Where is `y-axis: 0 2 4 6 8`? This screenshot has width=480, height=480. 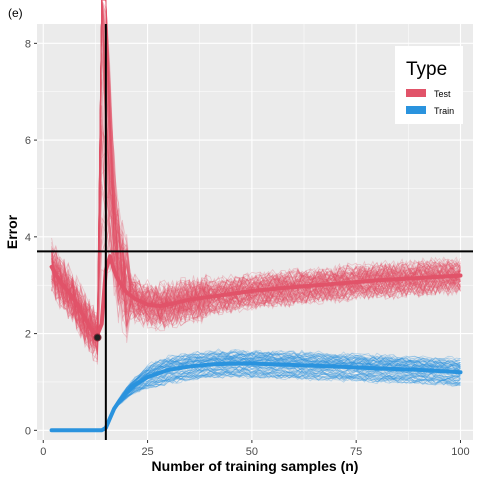 y-axis: 0 2 4 6 8 is located at coordinates (31, 237).